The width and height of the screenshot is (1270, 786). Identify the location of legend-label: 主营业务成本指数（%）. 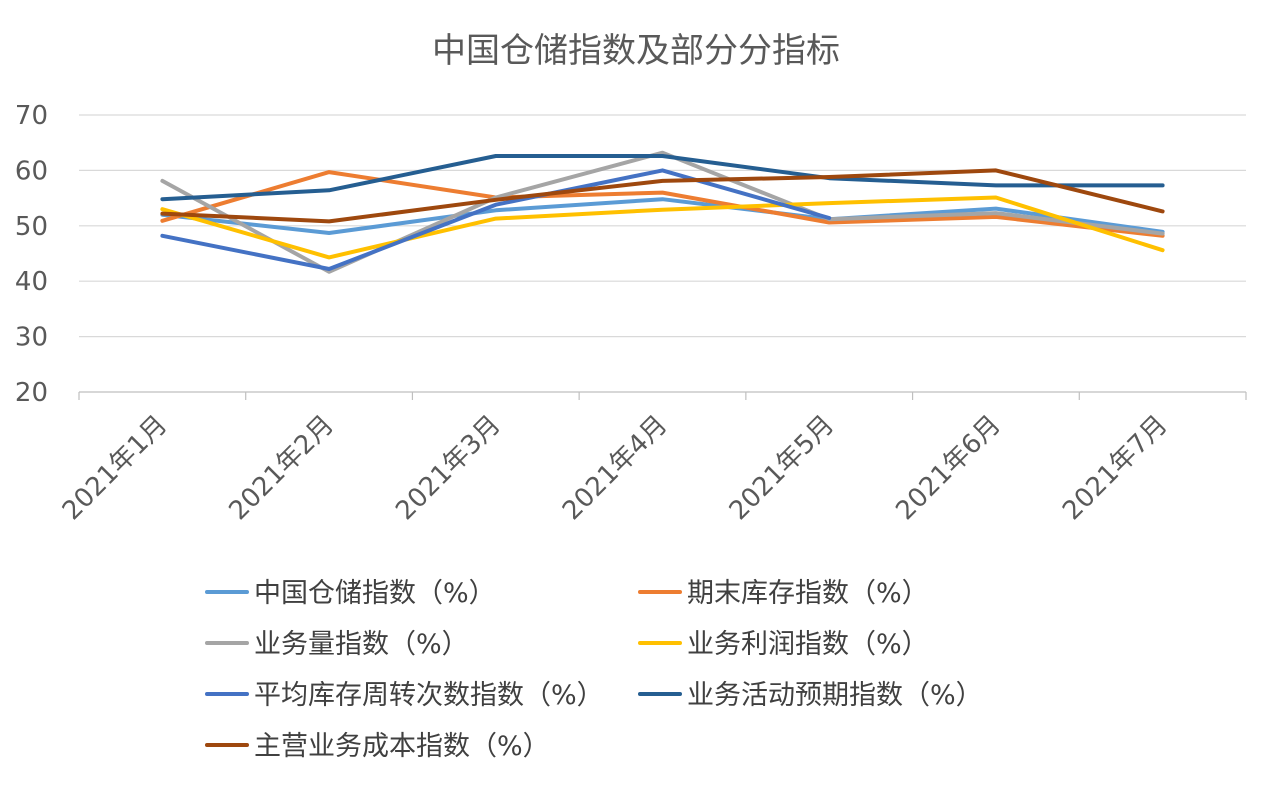
(402, 746).